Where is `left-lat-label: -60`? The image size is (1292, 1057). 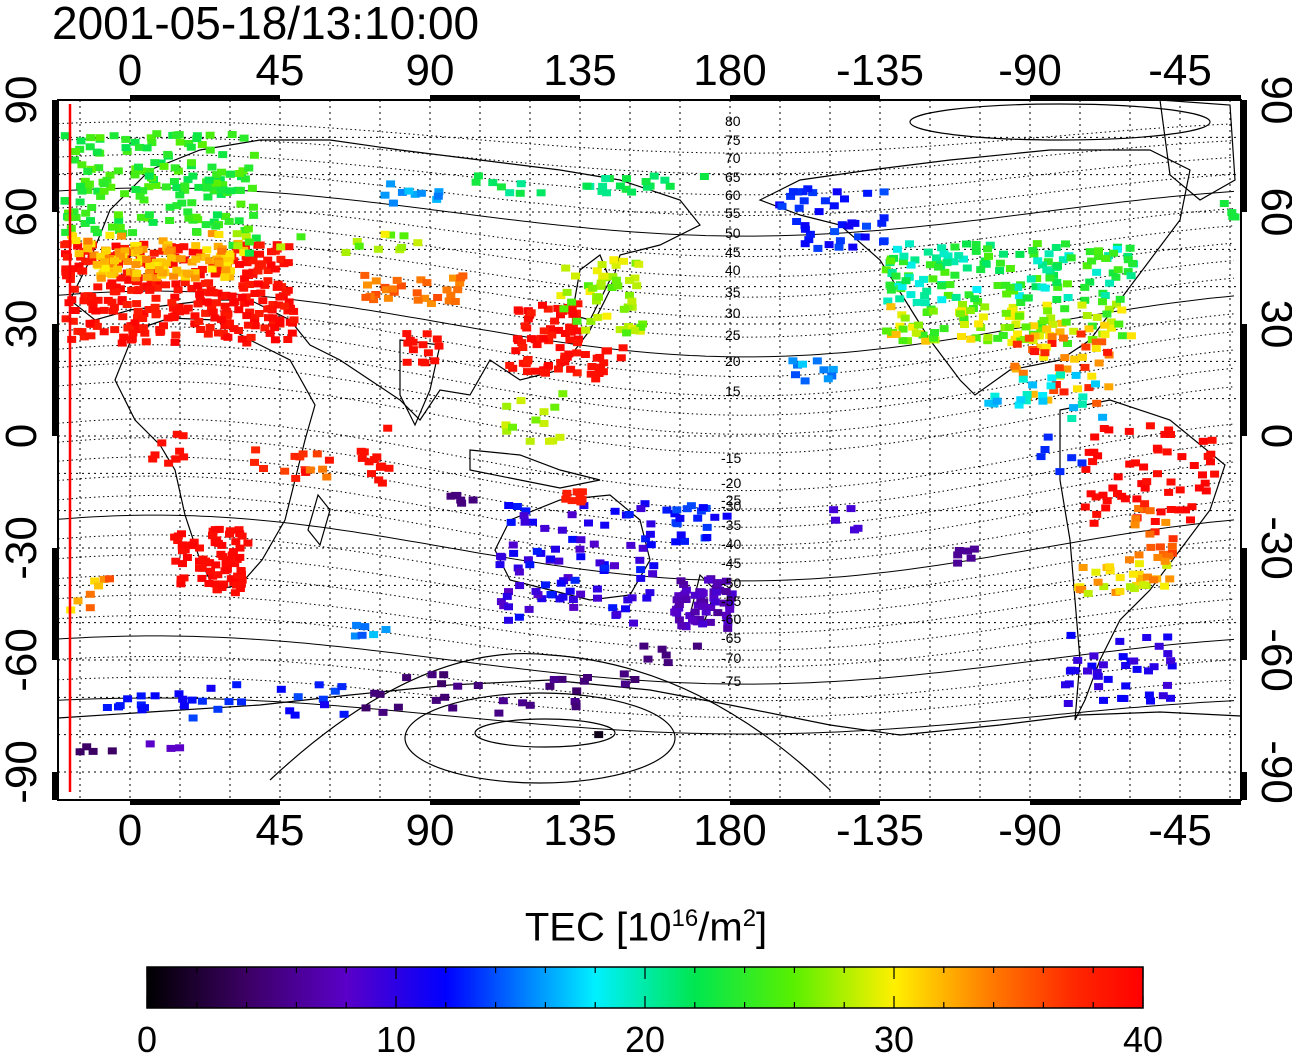
left-lat-label: -60 is located at coordinates (23, 660).